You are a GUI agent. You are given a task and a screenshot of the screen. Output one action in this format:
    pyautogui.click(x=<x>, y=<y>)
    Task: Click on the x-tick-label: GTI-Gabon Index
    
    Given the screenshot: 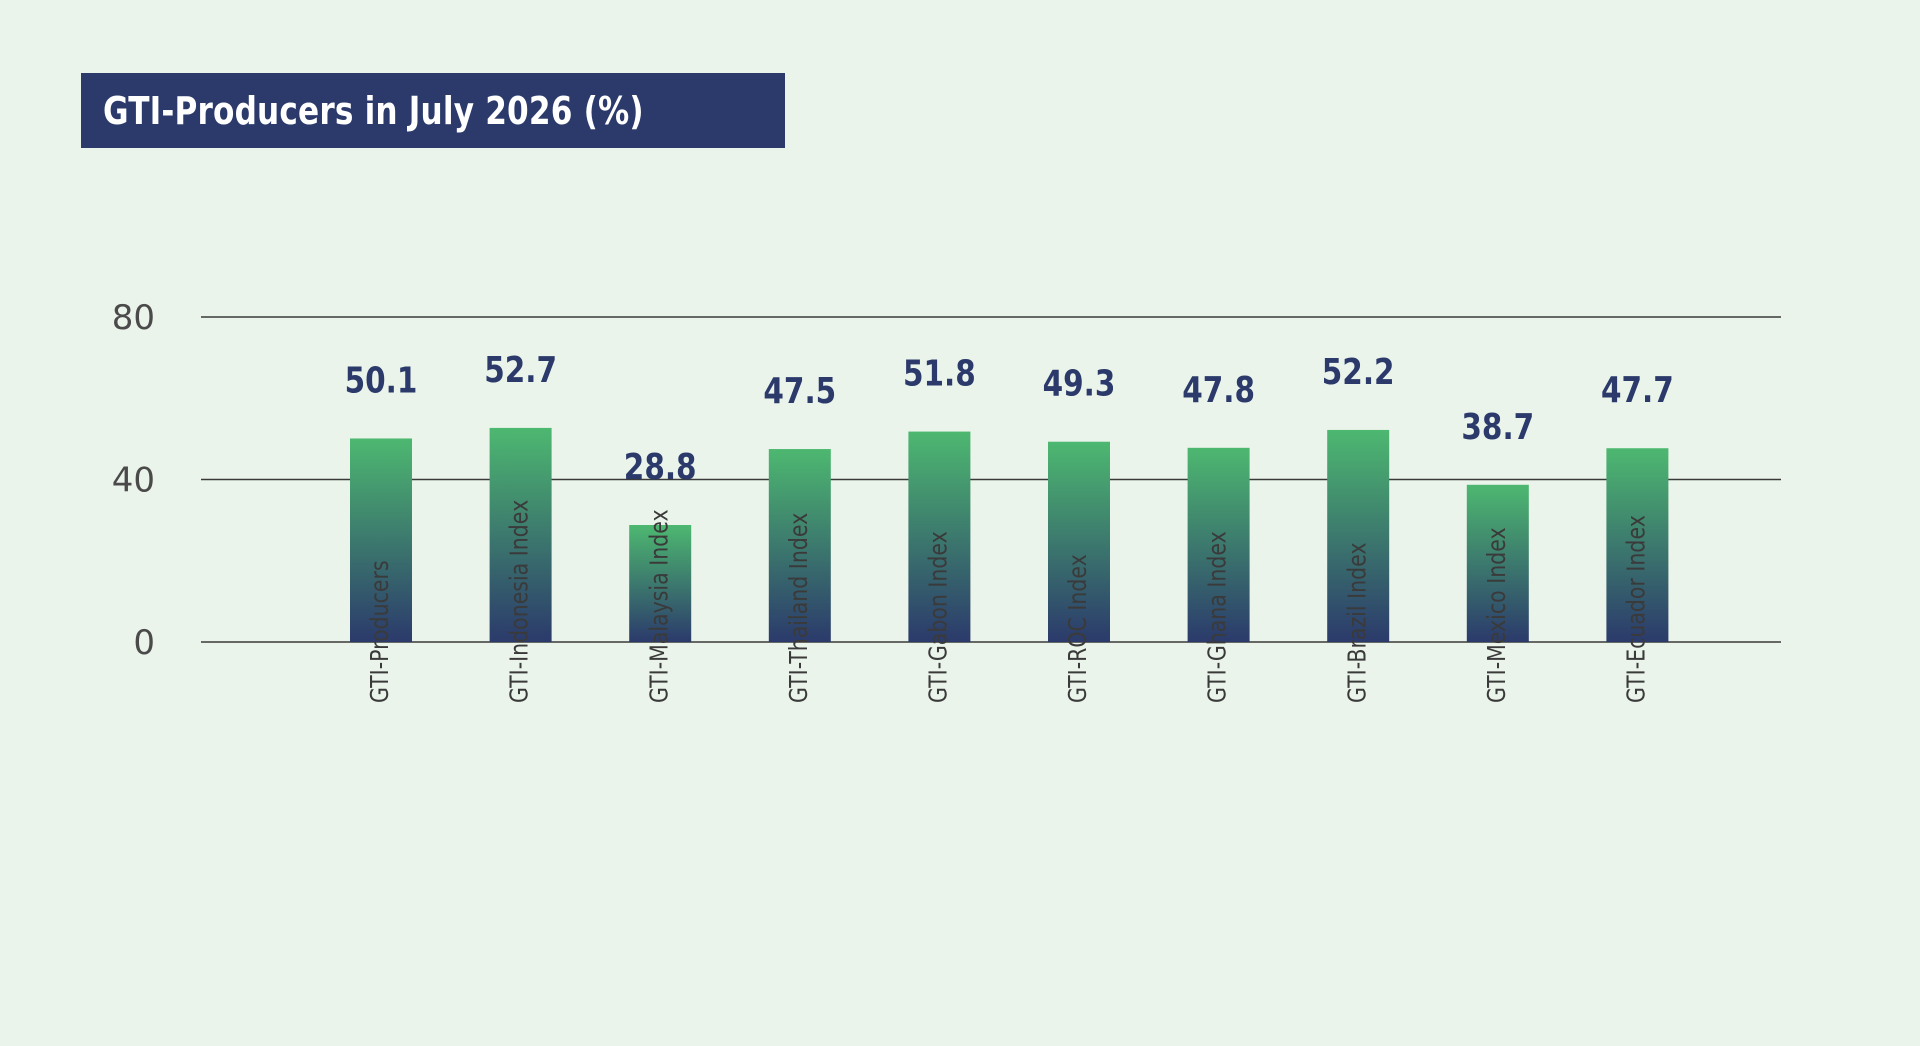 What is the action you would take?
    pyautogui.click(x=939, y=617)
    